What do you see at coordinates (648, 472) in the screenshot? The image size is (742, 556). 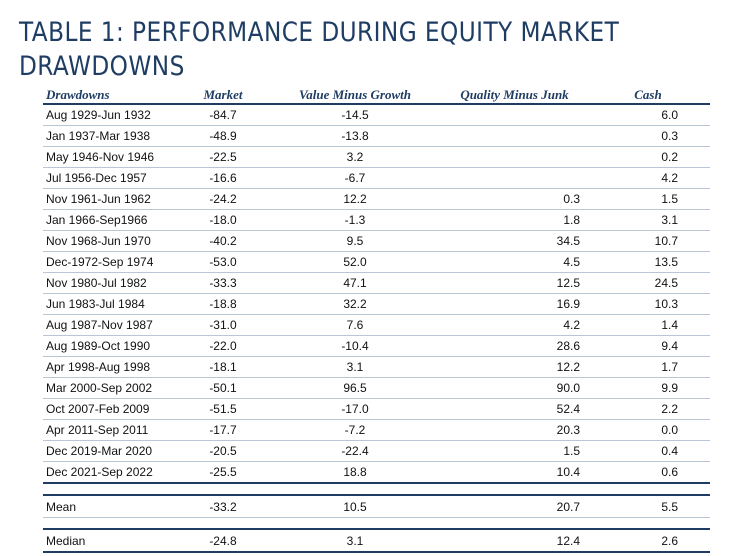 I see `cash-cell: 0.6` at bounding box center [648, 472].